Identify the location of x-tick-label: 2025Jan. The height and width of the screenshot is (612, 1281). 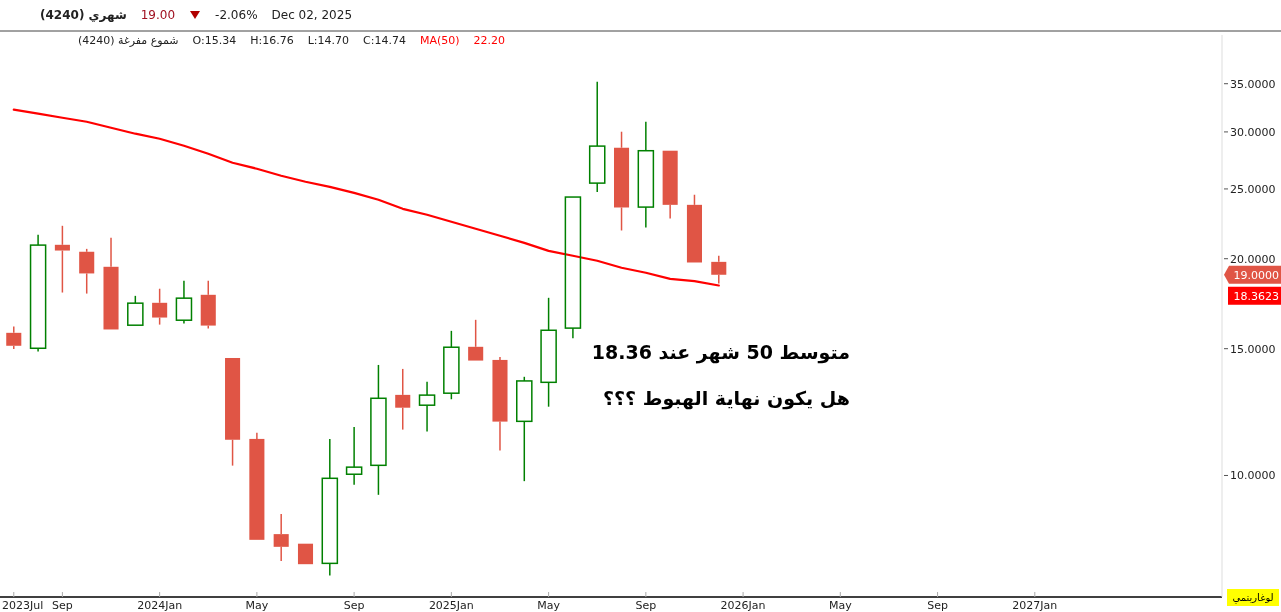
(451, 605).